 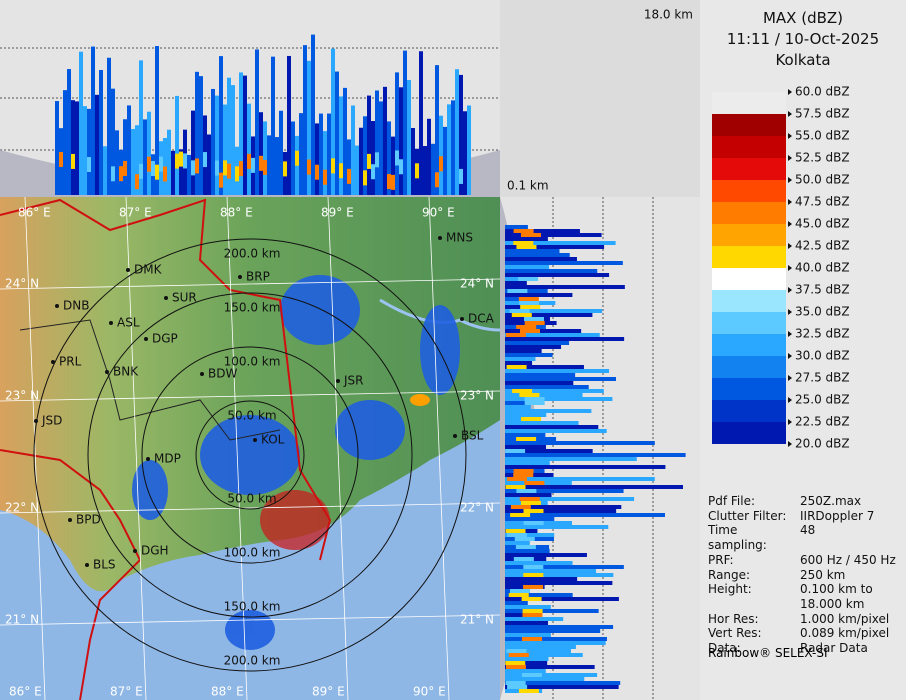 What do you see at coordinates (733, 618) in the screenshot?
I see `info-key: Hor Res:` at bounding box center [733, 618].